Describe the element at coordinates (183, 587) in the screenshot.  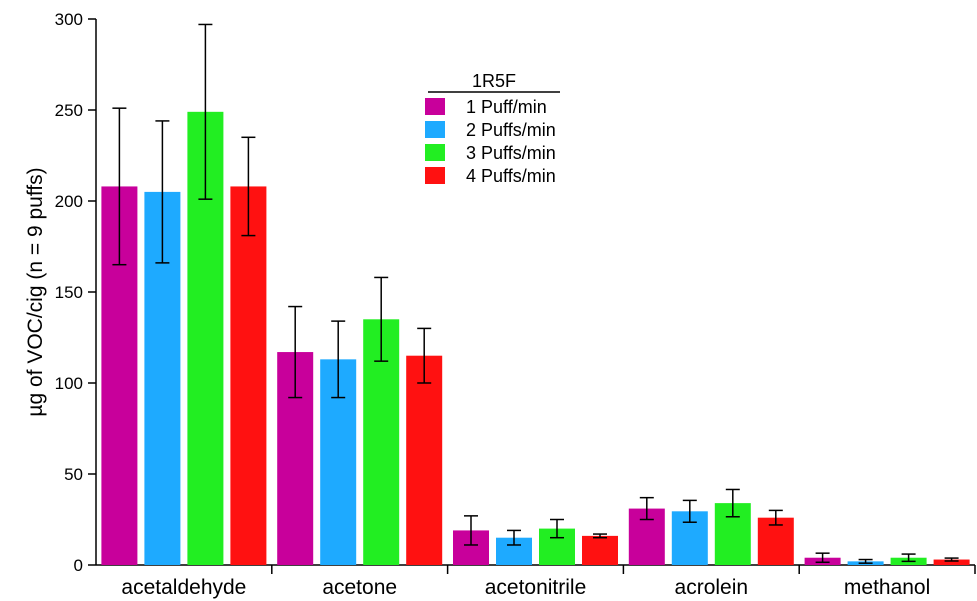
I see `x-category-label: acetaldehyde` at that location.